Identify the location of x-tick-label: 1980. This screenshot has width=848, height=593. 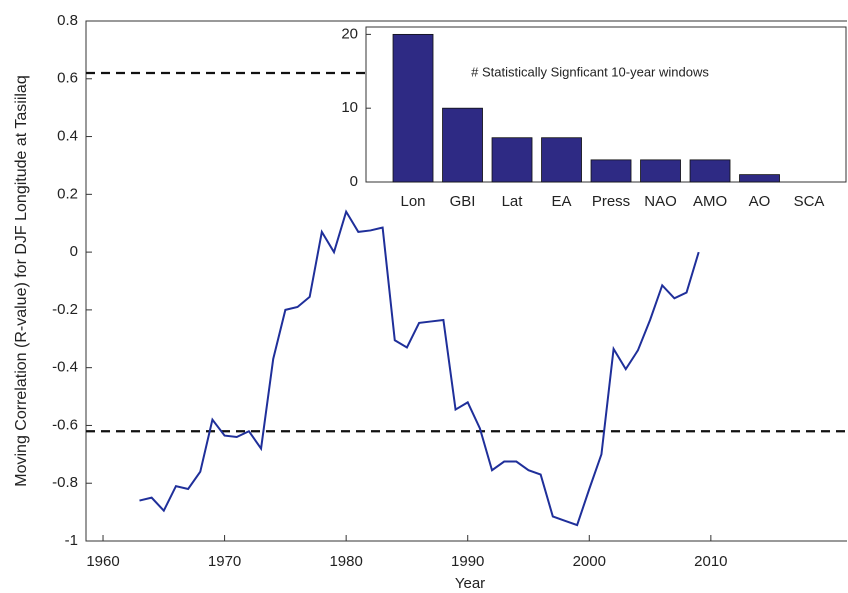
(345, 561).